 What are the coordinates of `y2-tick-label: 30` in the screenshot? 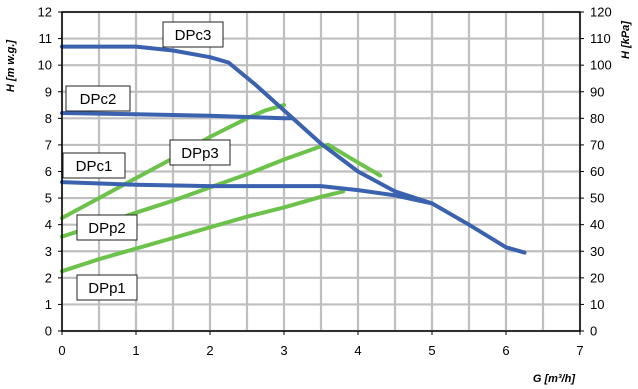 It's located at (597, 251).